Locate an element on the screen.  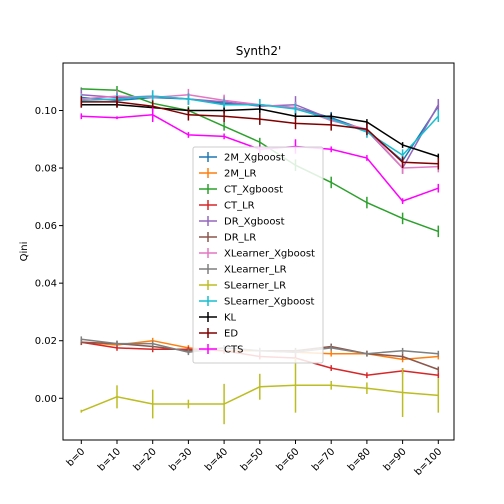
chart-title: Synth2' is located at coordinates (259, 51).